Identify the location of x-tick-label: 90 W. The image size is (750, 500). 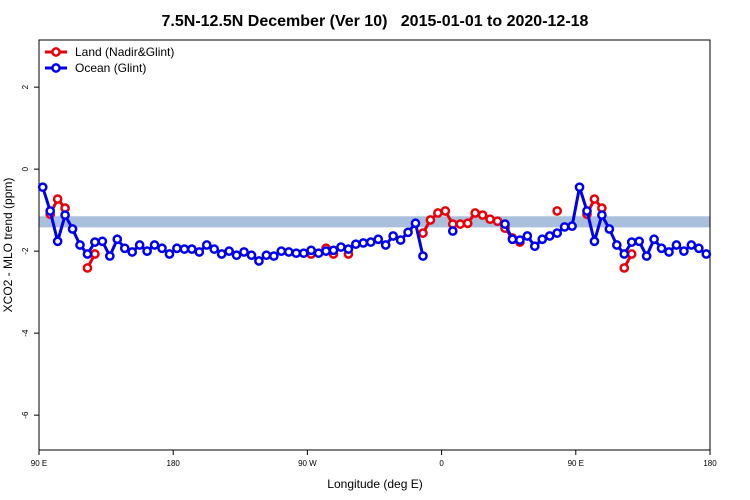
(307, 463).